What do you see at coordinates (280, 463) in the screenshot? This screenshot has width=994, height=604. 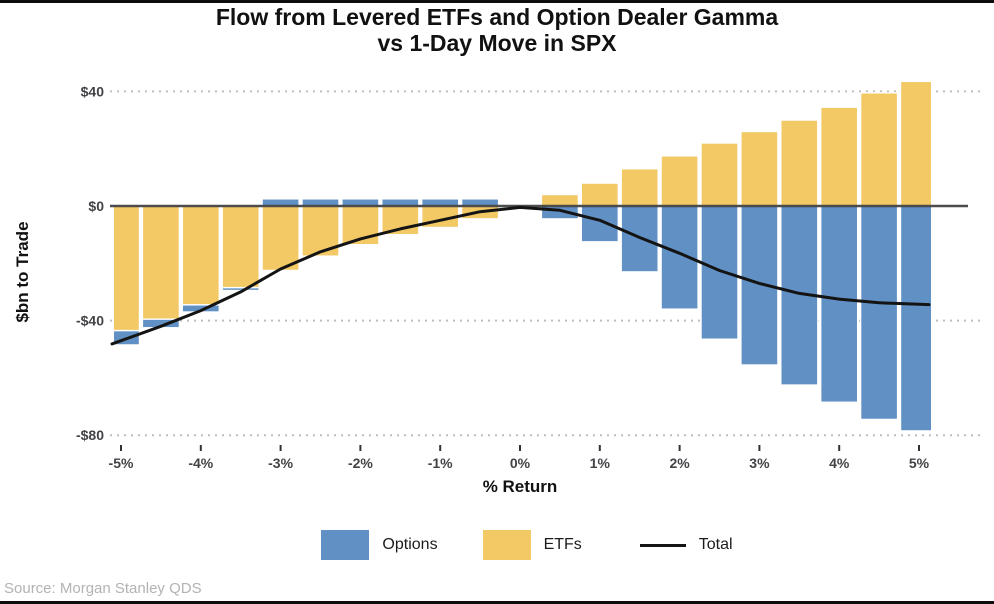 I see `svg-text: -3%` at bounding box center [280, 463].